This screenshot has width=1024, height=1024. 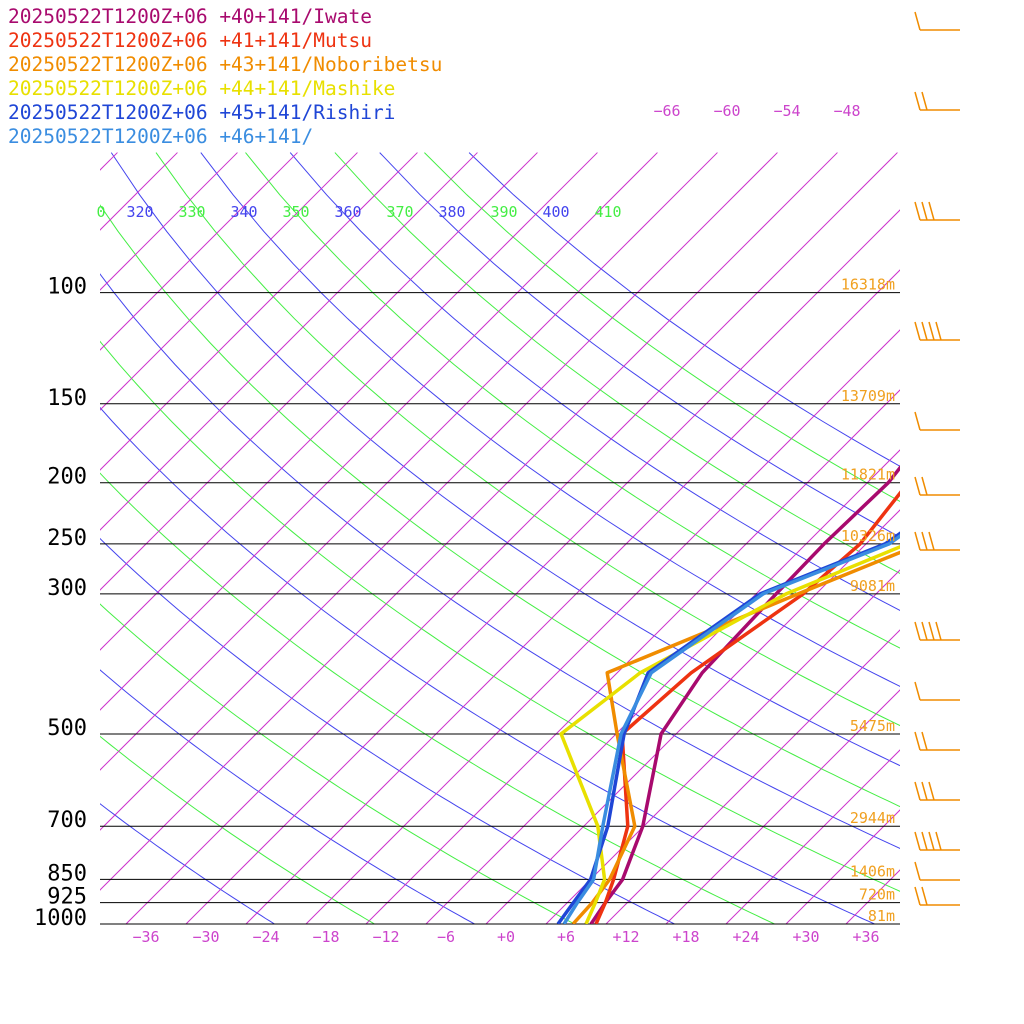 I want to click on height-label: 10326m, so click(x=868, y=536).